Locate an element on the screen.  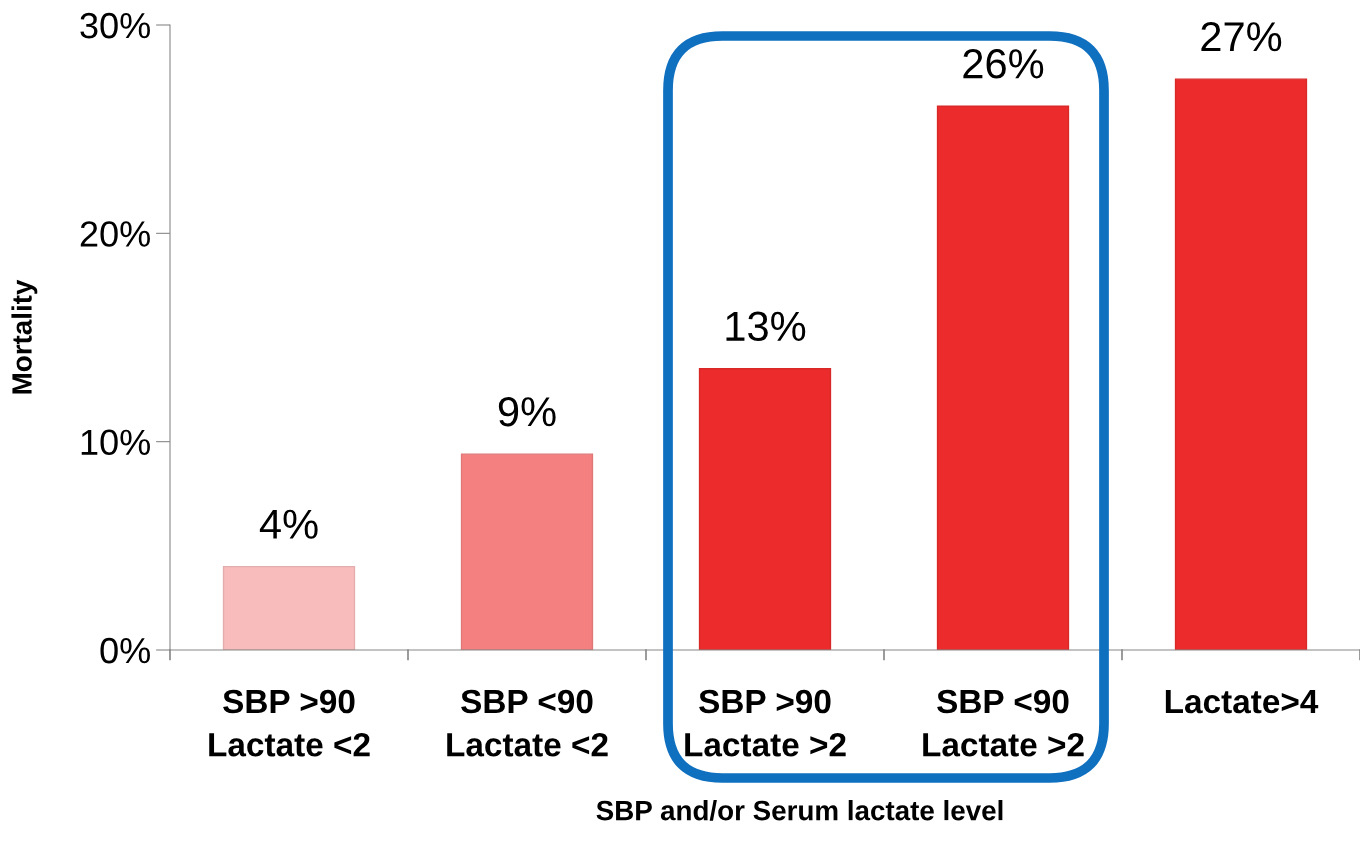
y-tick-label: 10% is located at coordinates (115, 442).